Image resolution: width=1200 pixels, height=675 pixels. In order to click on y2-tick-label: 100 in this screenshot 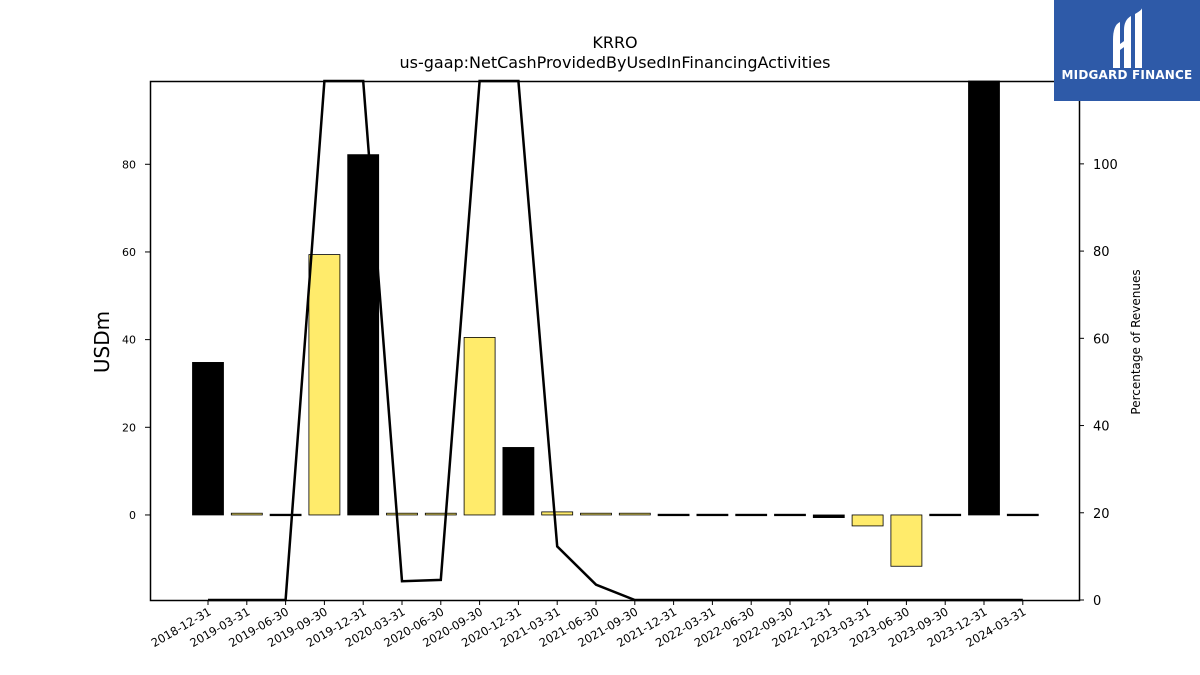, I will do `click(1105, 165)`.